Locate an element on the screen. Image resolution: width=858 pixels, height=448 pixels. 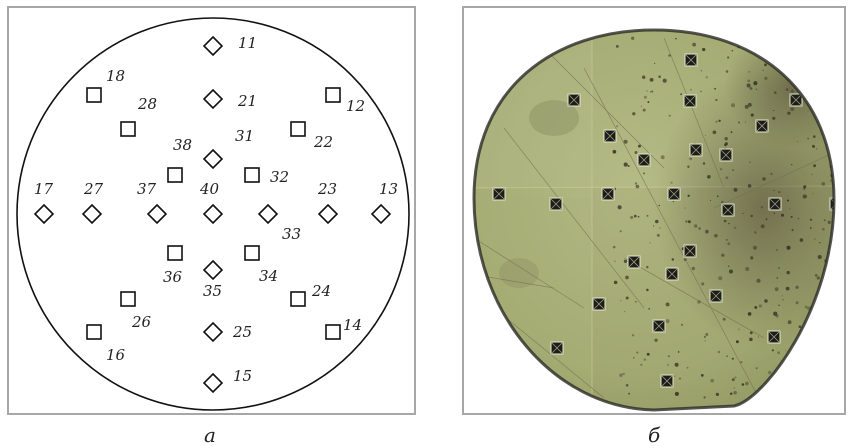
indent-point-33-label: 33 is located at coordinates (291, 234).